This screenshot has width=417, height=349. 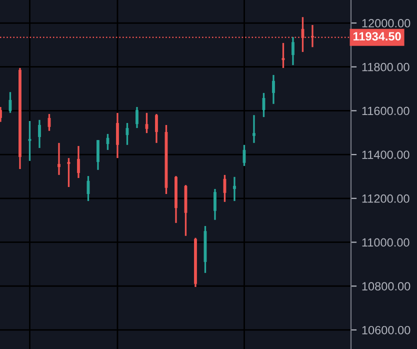 What do you see at coordinates (386, 154) in the screenshot?
I see `y-tick-label: 11400.00` at bounding box center [386, 154].